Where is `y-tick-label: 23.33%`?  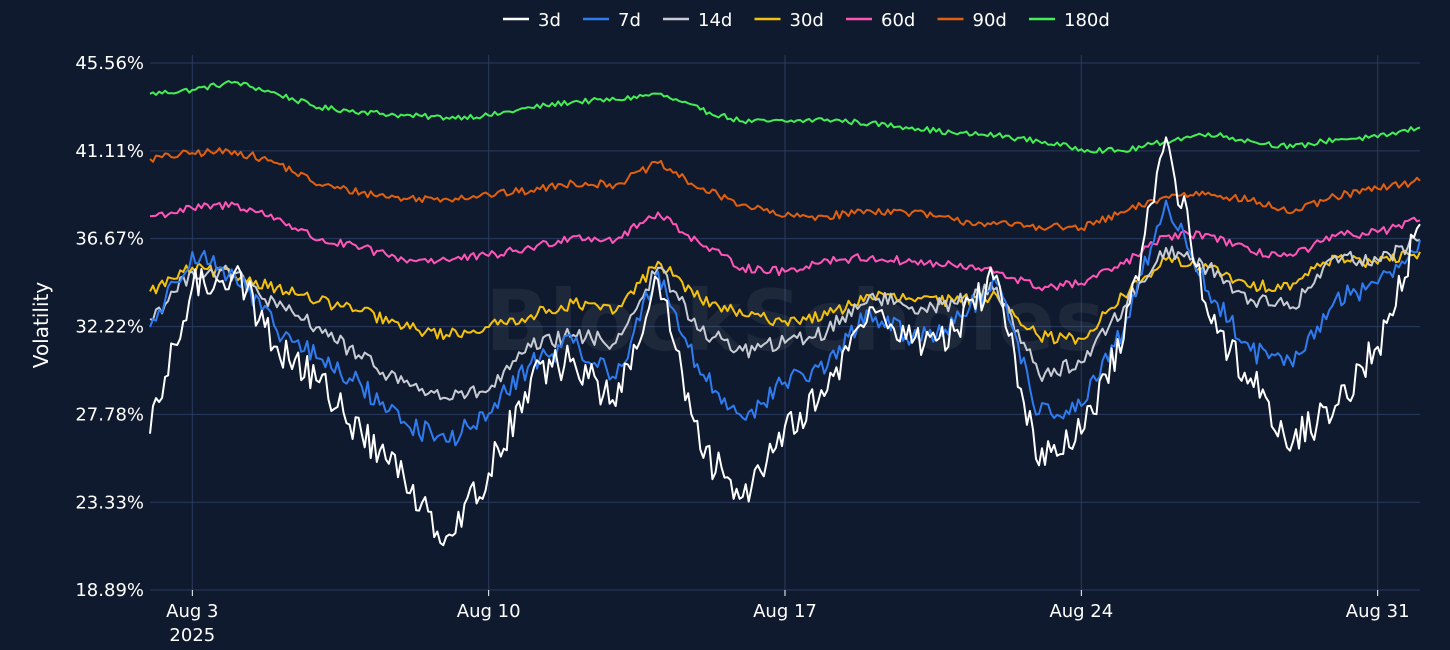
y-tick-label: 23.33% is located at coordinates (109, 502).